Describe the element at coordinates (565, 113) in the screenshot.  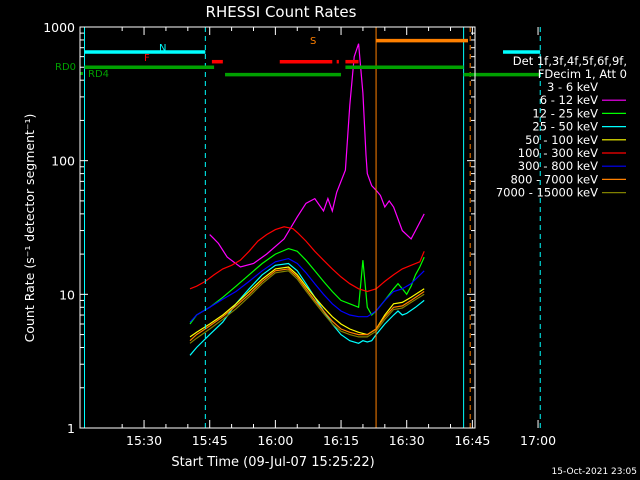
I see `legend-entry-label: 12 - 25 keV` at that location.